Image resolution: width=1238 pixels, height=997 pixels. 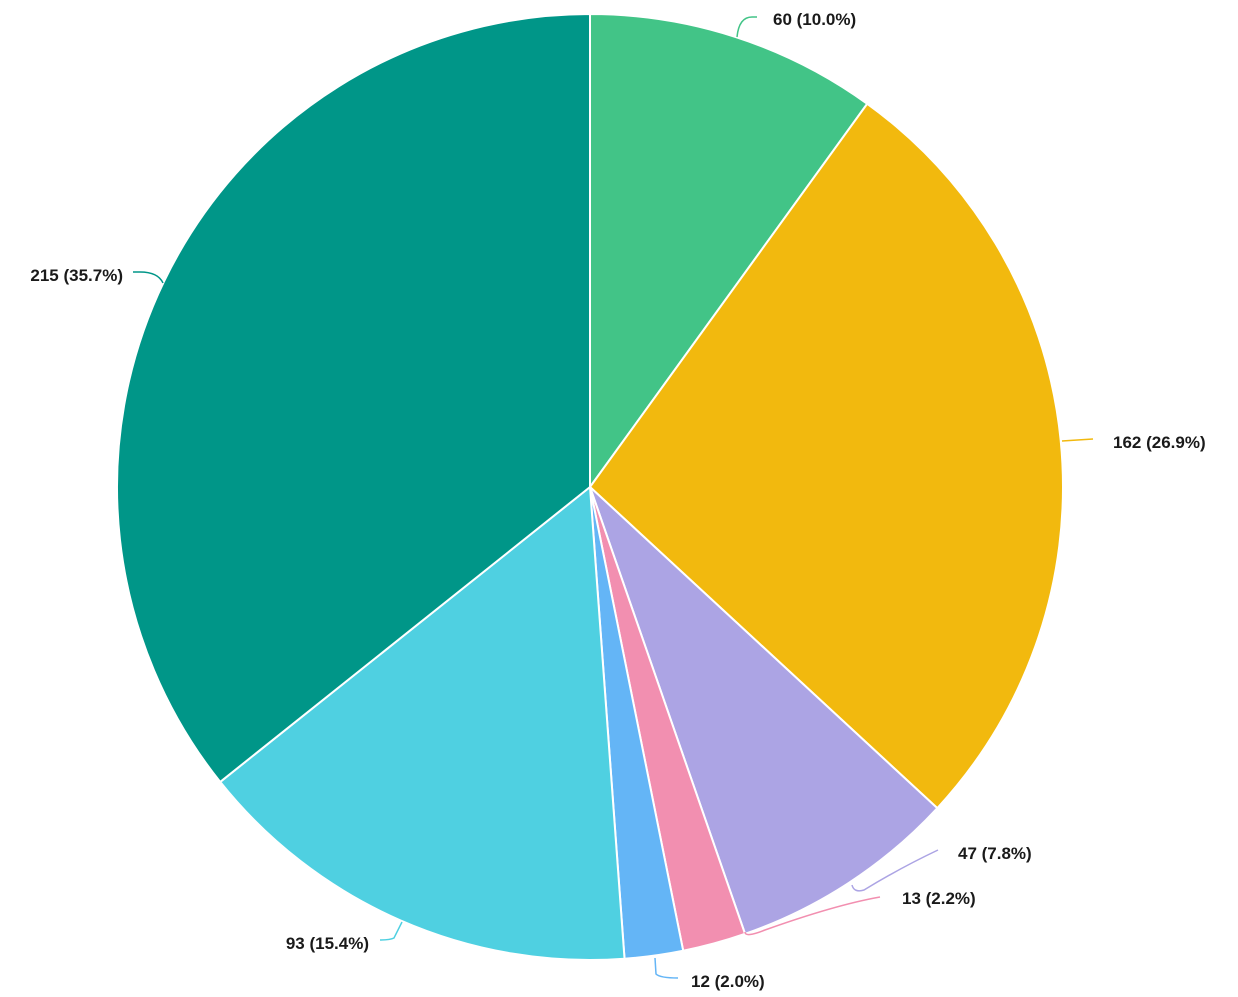 What do you see at coordinates (814, 19) in the screenshot?
I see `data-label-0: 60 (10.0%)` at bounding box center [814, 19].